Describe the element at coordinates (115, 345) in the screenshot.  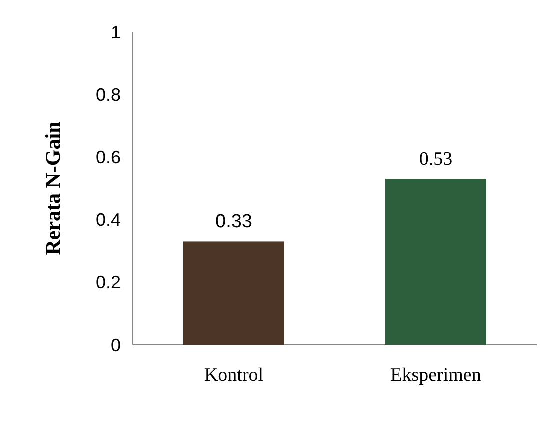
I see `y-tick-label: 0` at that location.